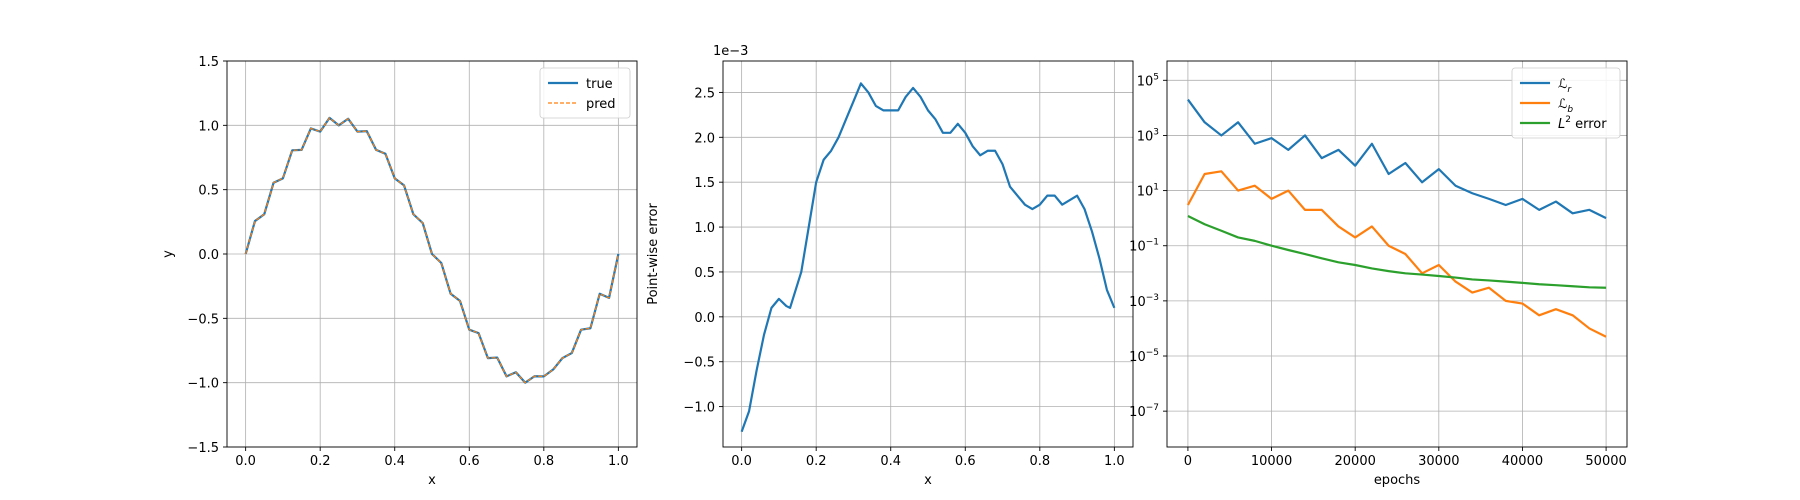 The height and width of the screenshot is (500, 1800). What do you see at coordinates (1271, 461) in the screenshot?
I see `x-tick-label: 10000` at bounding box center [1271, 461].